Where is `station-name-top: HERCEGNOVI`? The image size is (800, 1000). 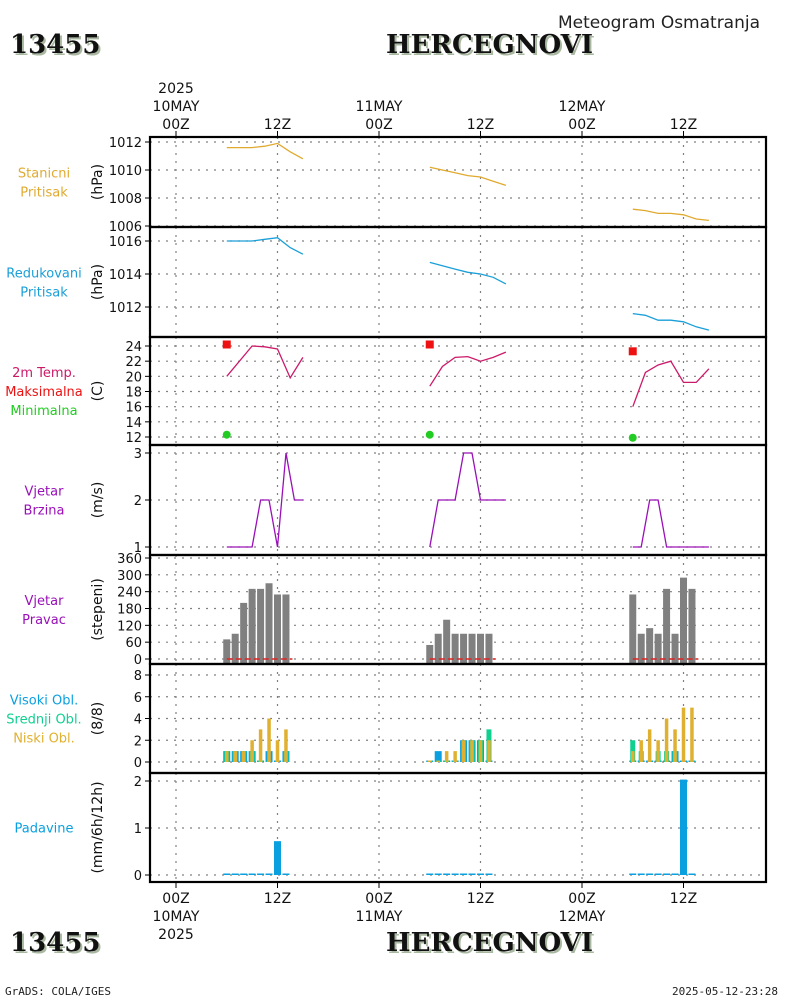
station-name-top: HERCEGNOVI is located at coordinates (489, 45).